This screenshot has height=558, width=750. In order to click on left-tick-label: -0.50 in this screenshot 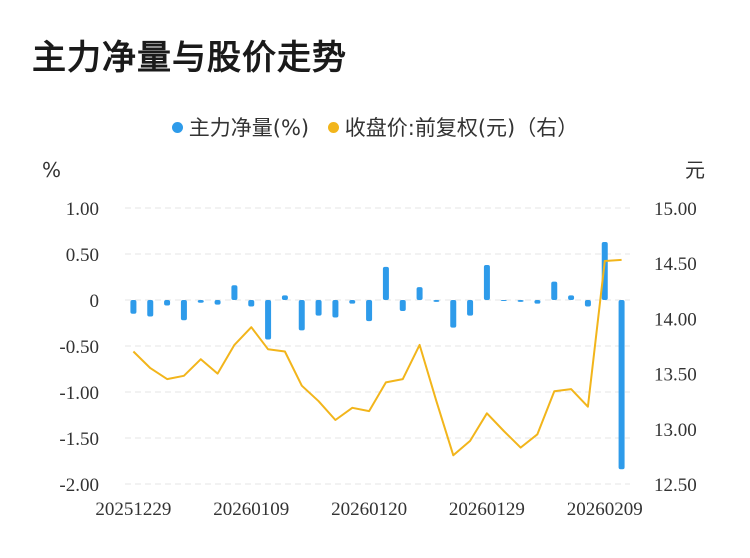, I will do `click(79, 347)`.